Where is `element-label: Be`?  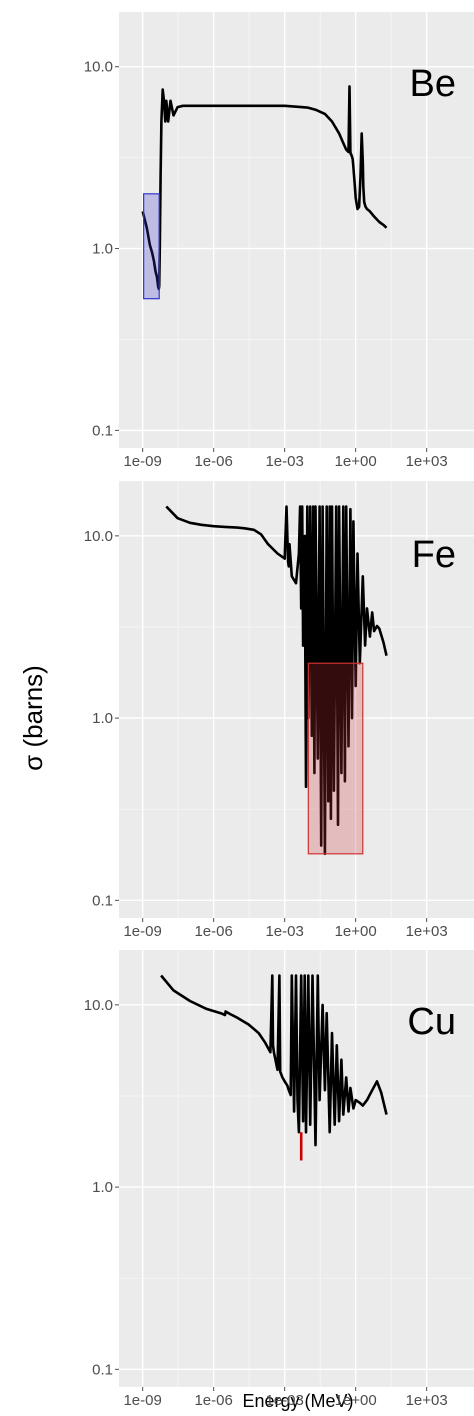
element-label: Be is located at coordinates (433, 84).